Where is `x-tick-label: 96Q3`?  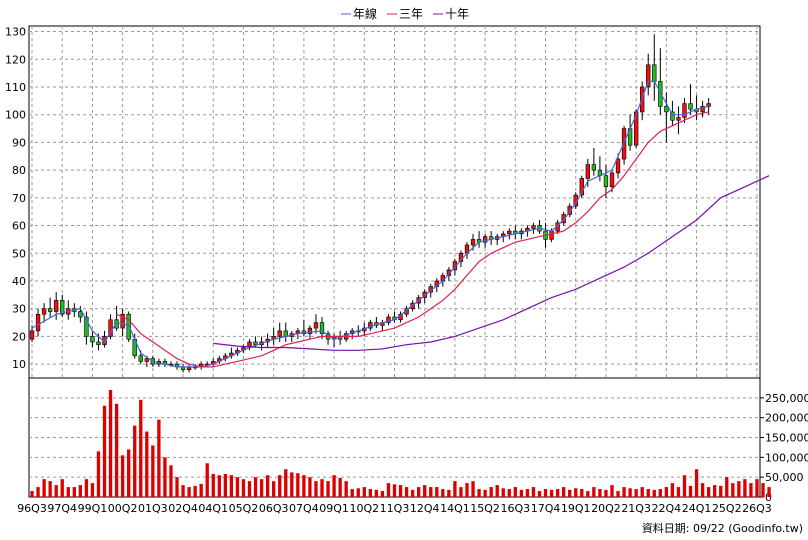
x-tick-label: 96Q3 is located at coordinates (32, 508).